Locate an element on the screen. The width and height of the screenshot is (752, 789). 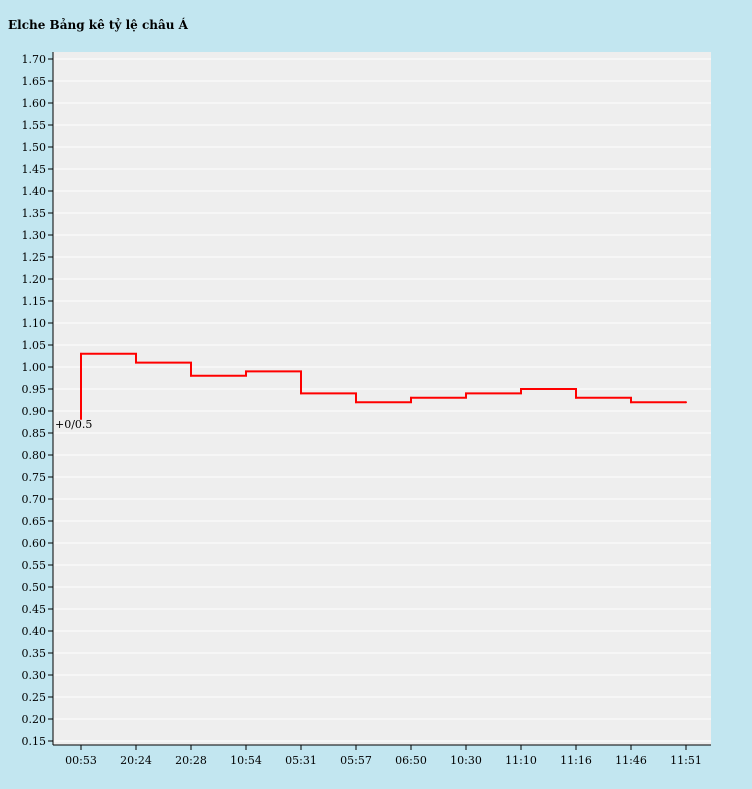
y-tick-label: 1.45 is located at coordinates (34, 169).